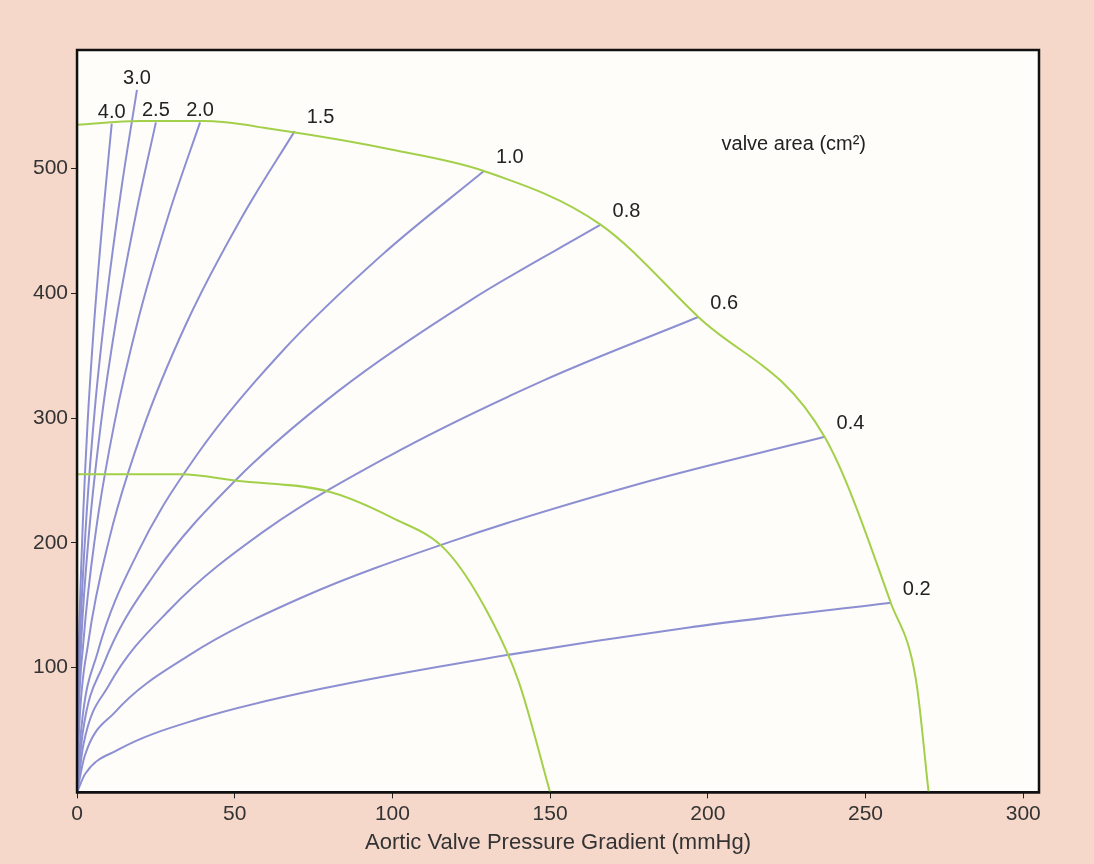  Describe the element at coordinates (708, 812) in the screenshot. I see `x-tick-label: 200` at that location.